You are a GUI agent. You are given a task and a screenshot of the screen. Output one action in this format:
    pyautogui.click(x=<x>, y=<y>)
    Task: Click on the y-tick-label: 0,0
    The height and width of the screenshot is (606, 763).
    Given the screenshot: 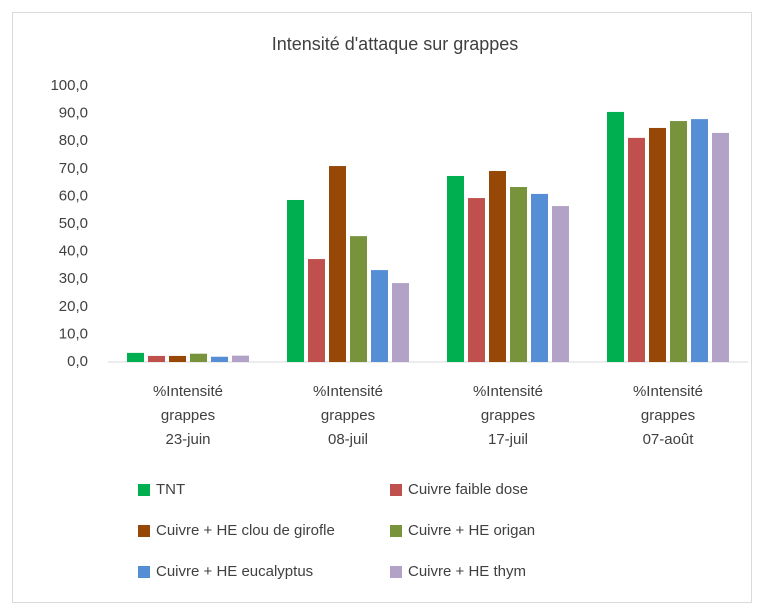 What is the action you would take?
    pyautogui.click(x=77, y=361)
    